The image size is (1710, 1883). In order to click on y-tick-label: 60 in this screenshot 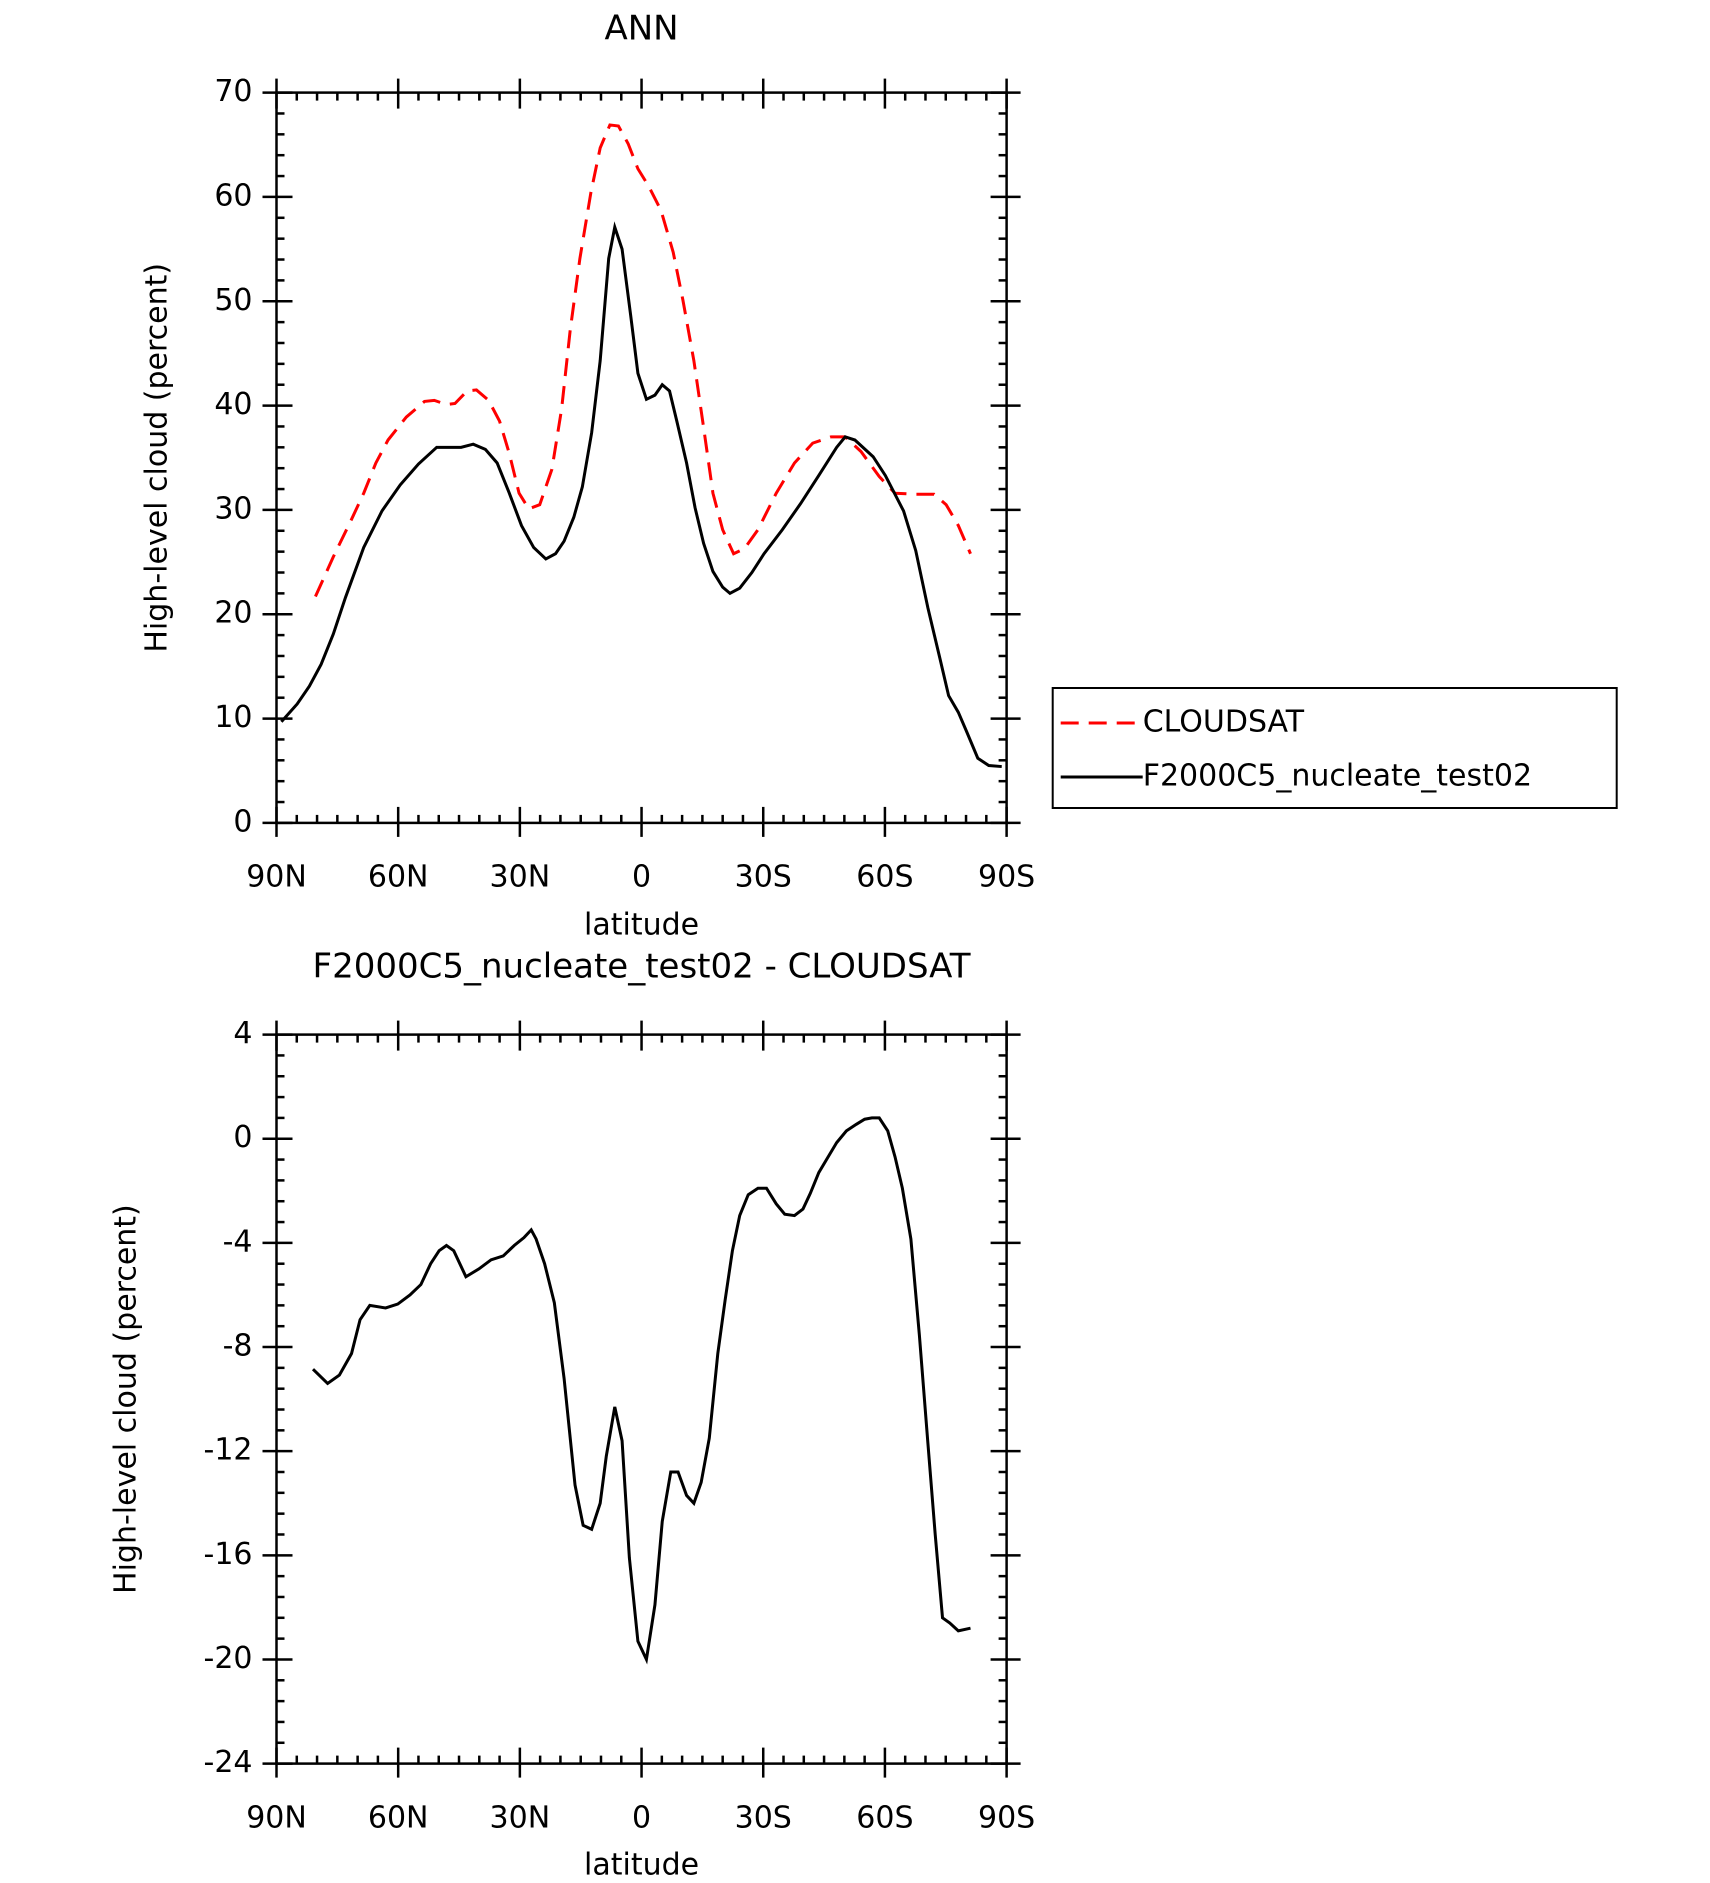, I will do `click(233, 195)`.